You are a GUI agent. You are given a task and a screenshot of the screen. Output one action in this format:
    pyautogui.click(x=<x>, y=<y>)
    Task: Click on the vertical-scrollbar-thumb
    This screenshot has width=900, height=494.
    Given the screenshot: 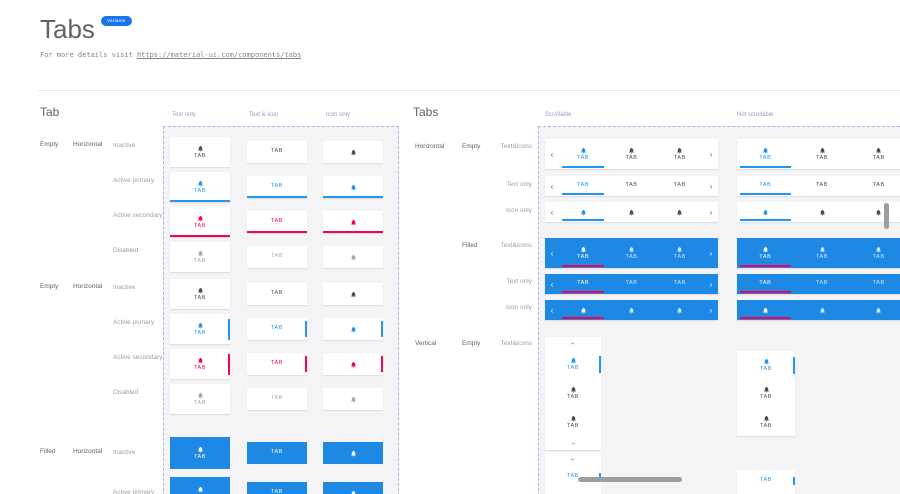 What is the action you would take?
    pyautogui.click(x=886, y=216)
    